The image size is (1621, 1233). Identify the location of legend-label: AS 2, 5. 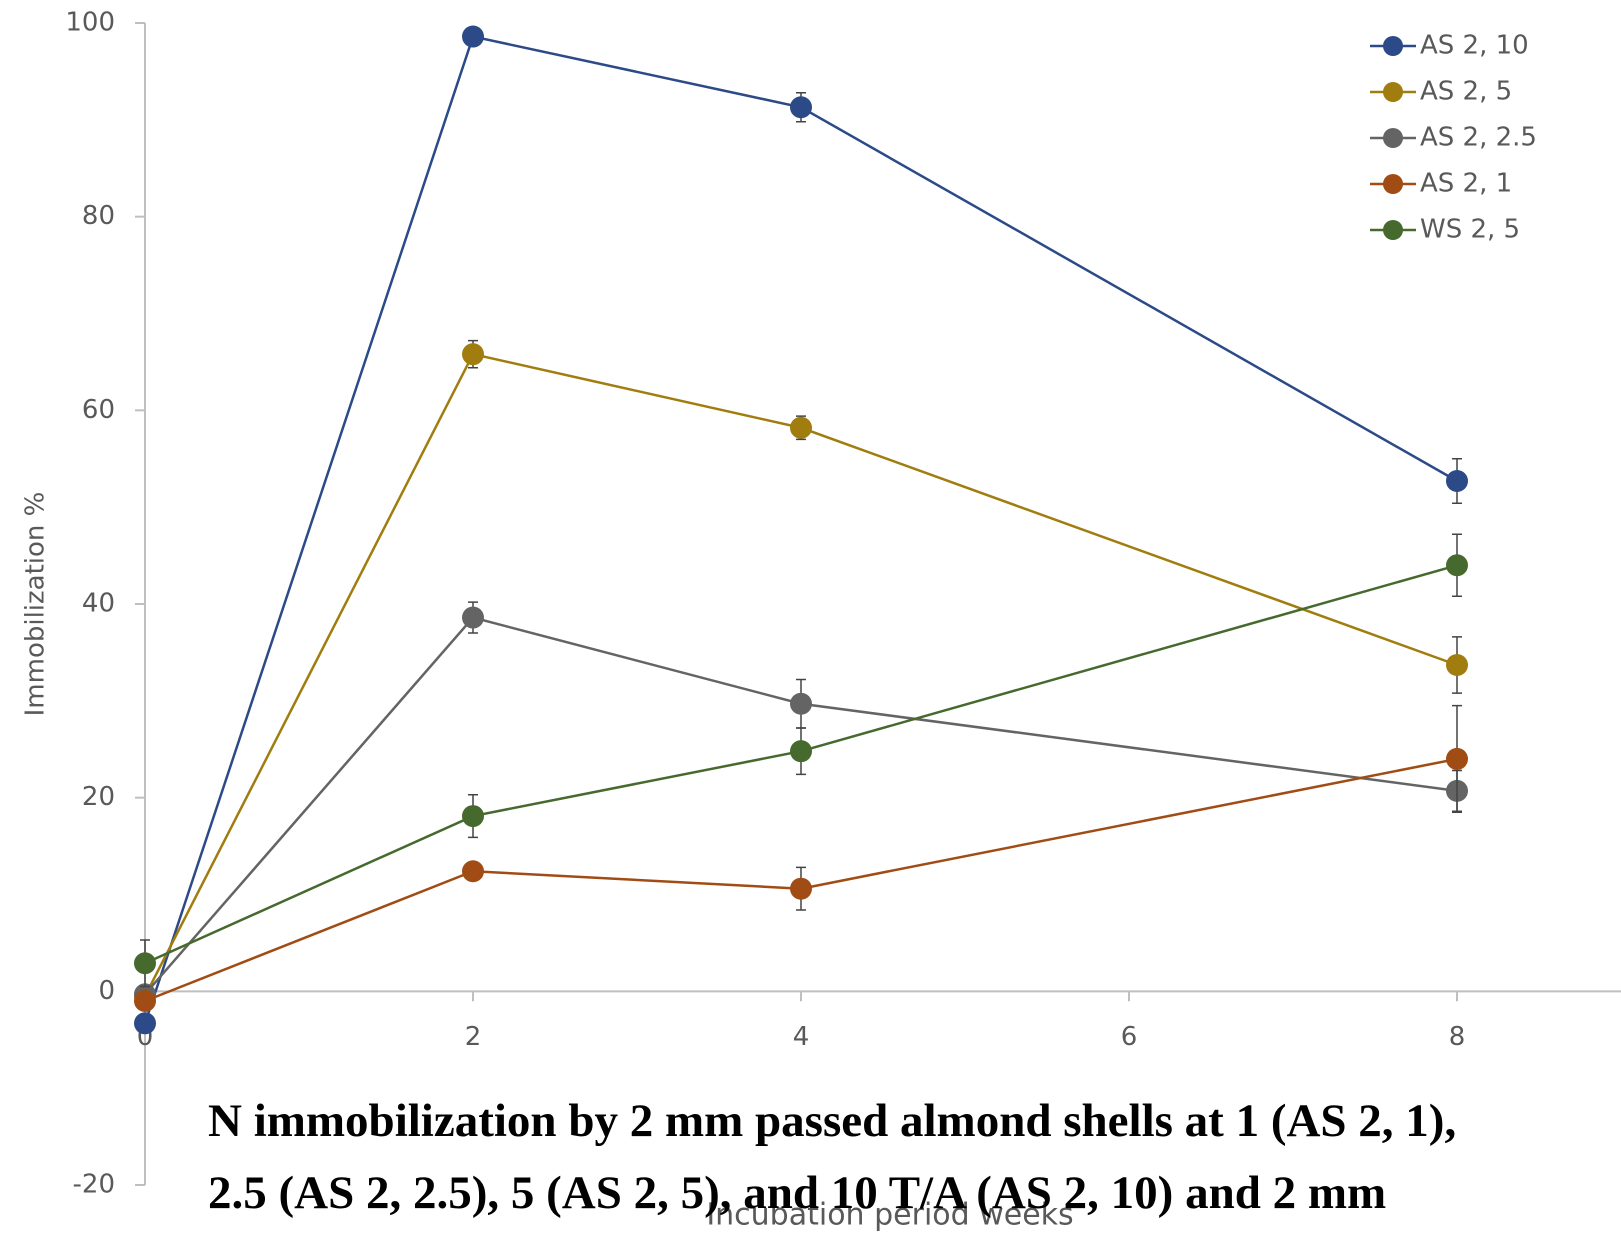
(1466, 92).